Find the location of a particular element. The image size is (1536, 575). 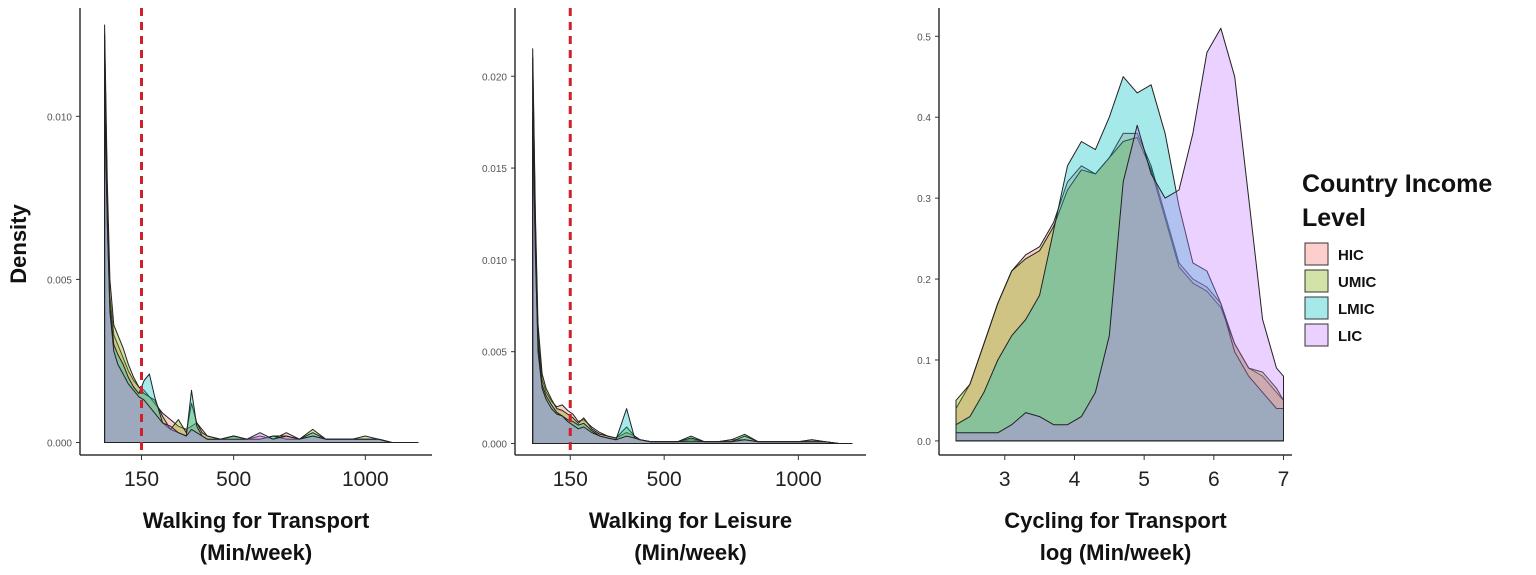

x-axis-title-line-2: log (Min/week) is located at coordinates (1116, 552).